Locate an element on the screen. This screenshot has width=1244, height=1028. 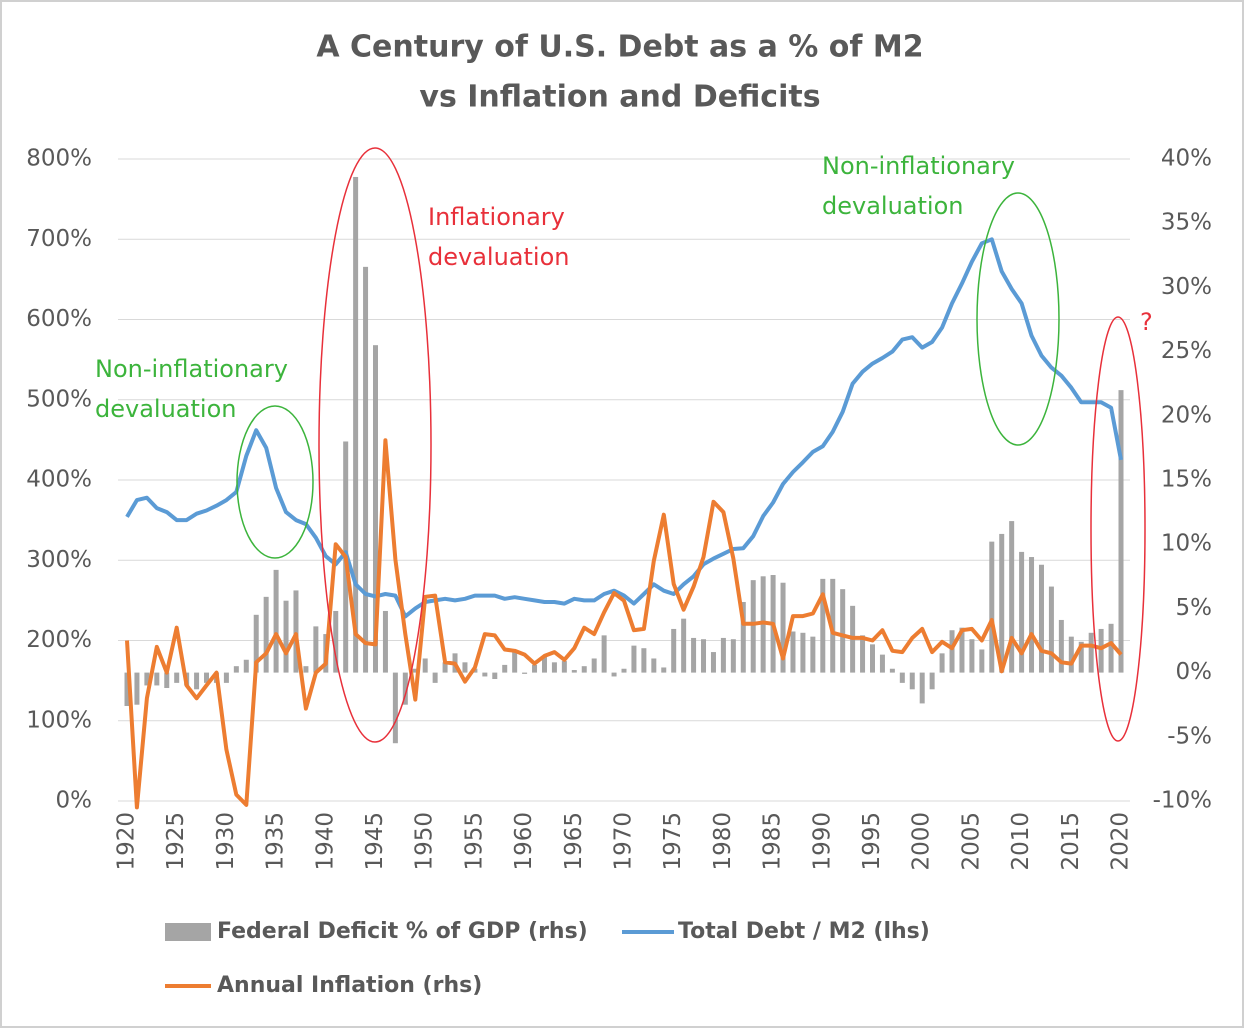
y-tick-label: 400% is located at coordinates (59, 480).